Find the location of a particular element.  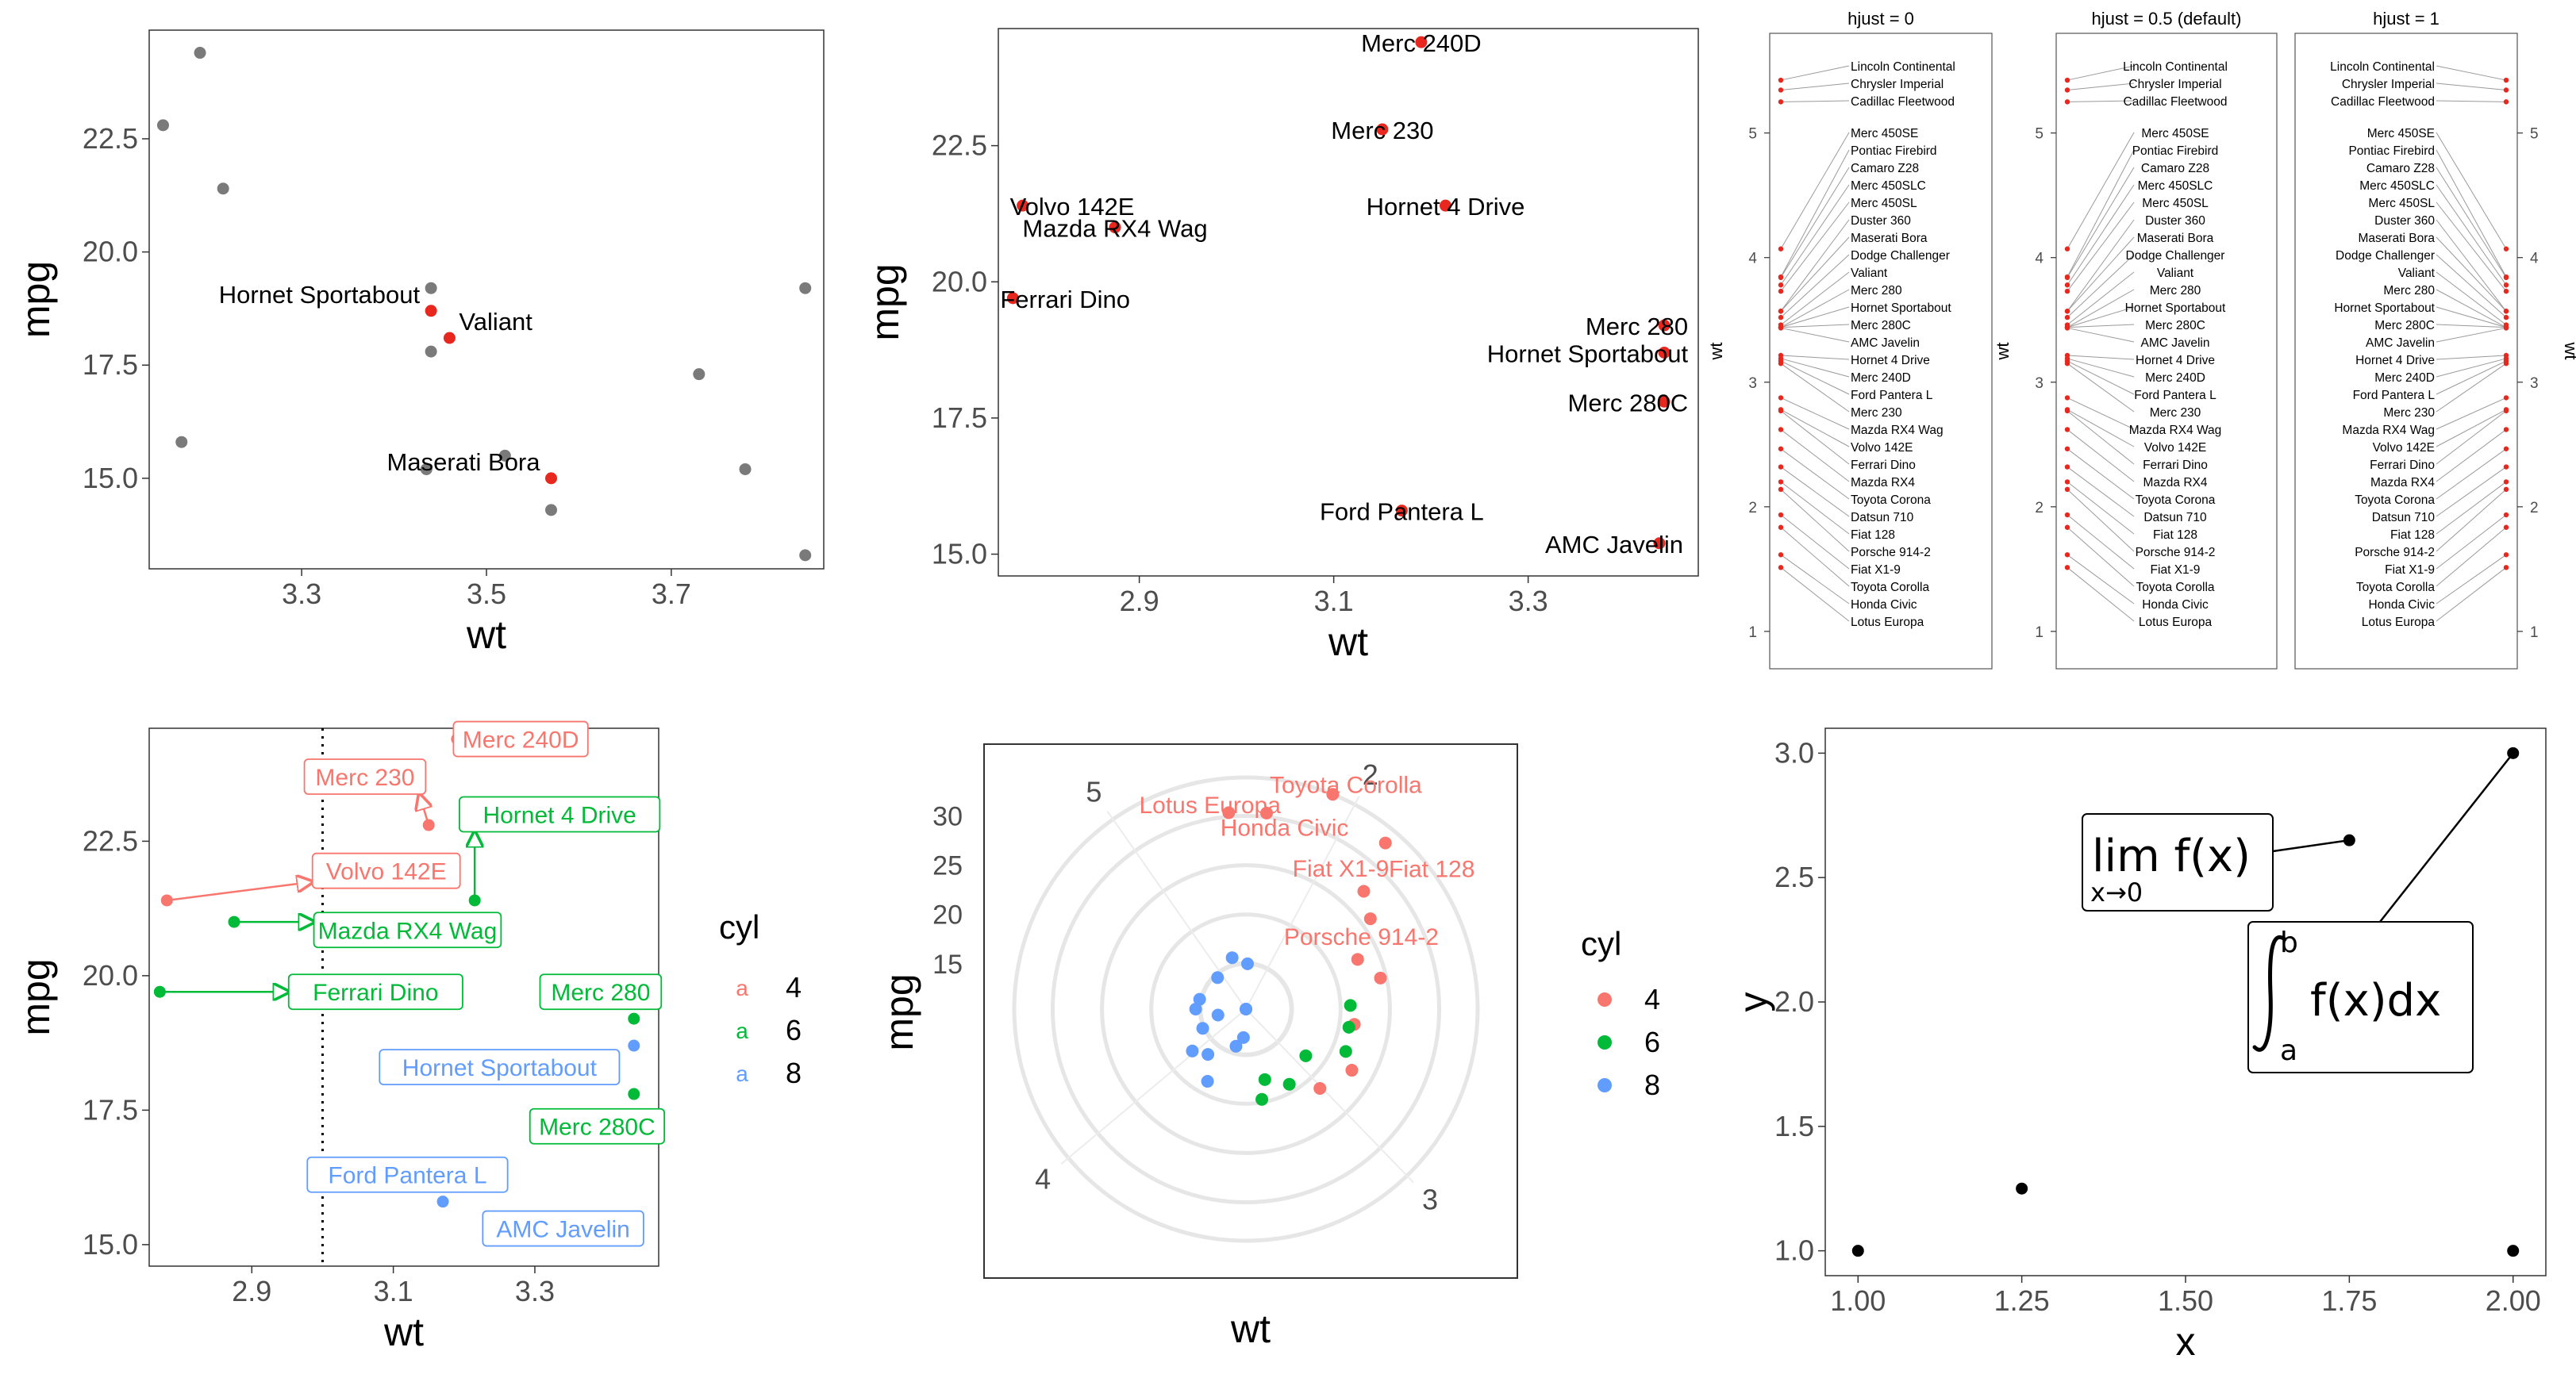

x-tick-label: 3.5 is located at coordinates (486, 594).